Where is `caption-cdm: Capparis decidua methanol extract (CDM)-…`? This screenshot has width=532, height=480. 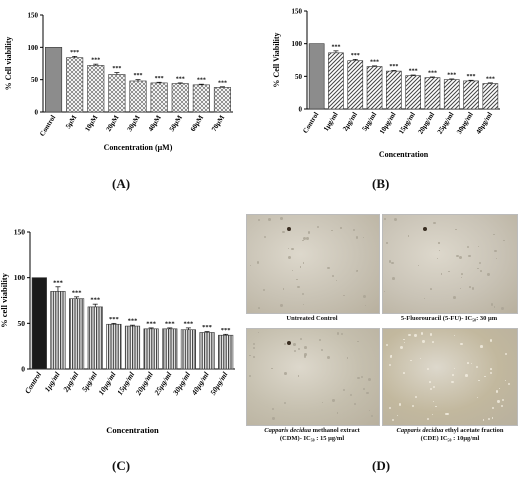 caption-cdm: Capparis decidua methanol extract (CDM)-… is located at coordinates (312, 435).